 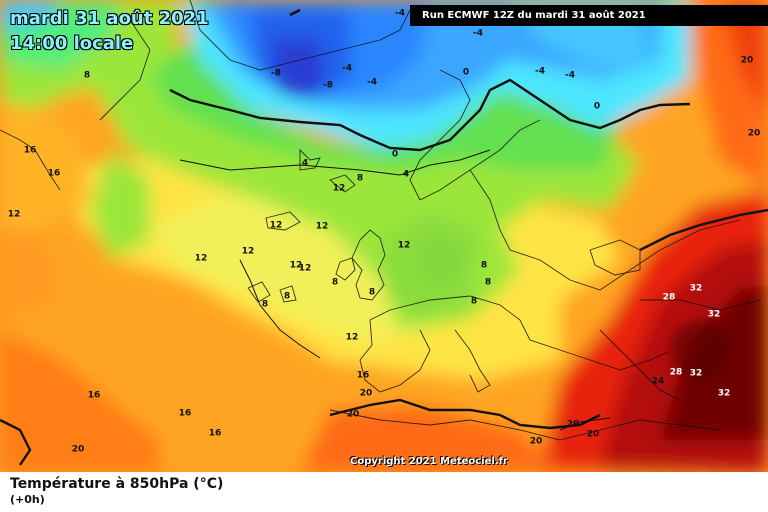 What do you see at coordinates (658, 382) in the screenshot?
I see `isotherm-label: 24` at bounding box center [658, 382].